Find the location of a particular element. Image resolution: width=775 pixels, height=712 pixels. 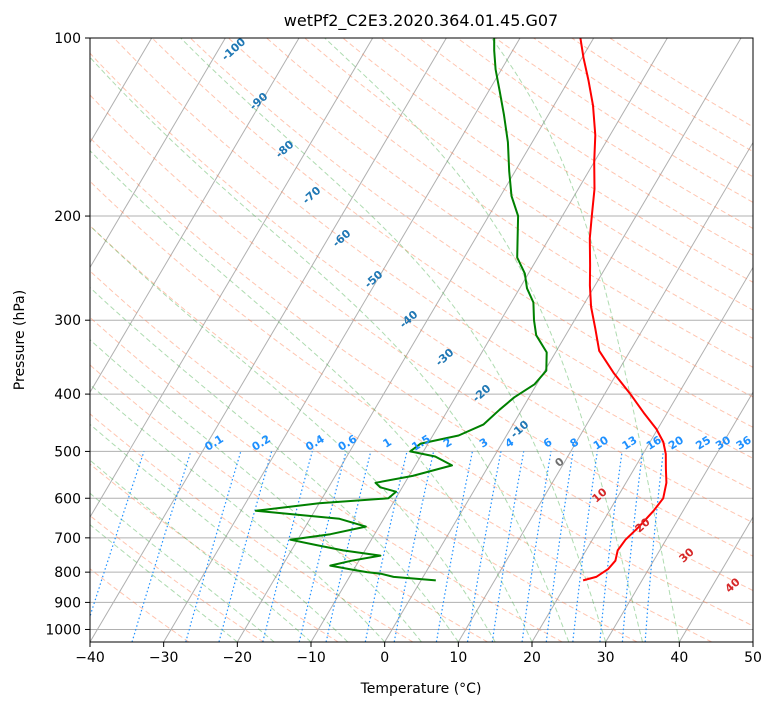

x-tick-label: 50 is located at coordinates (753, 658).